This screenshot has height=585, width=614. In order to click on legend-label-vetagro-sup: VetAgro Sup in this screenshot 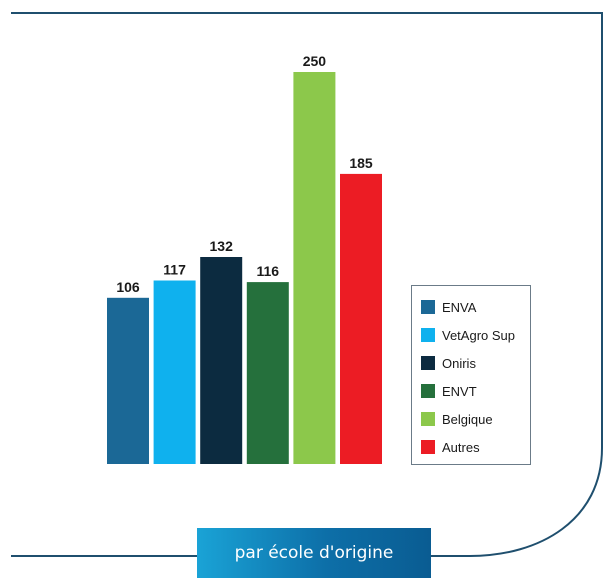, I will do `click(478, 335)`.